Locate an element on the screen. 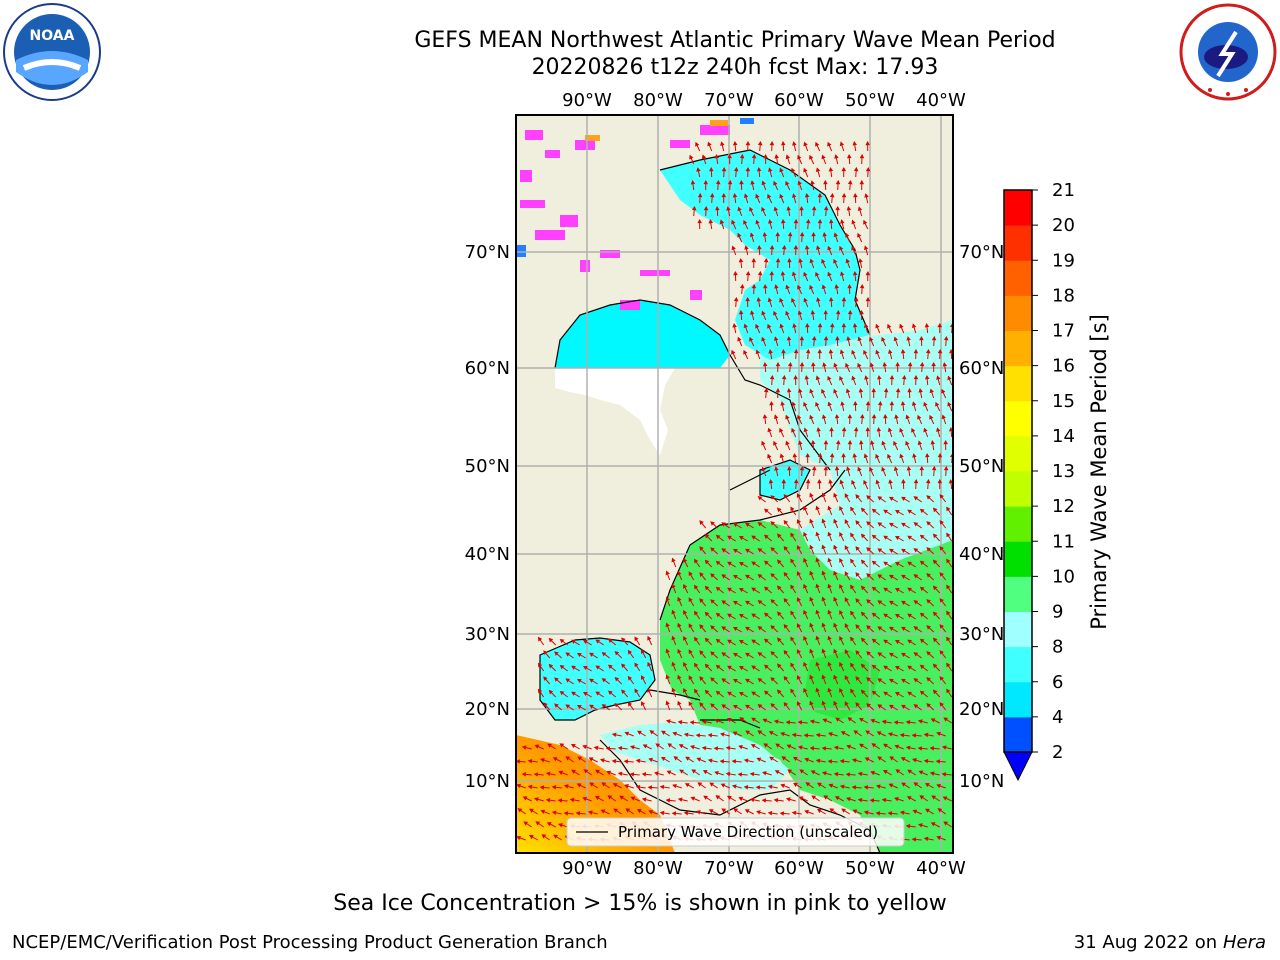 The height and width of the screenshot is (960, 1280). colorbar-tick-label: 20 is located at coordinates (1063, 225).